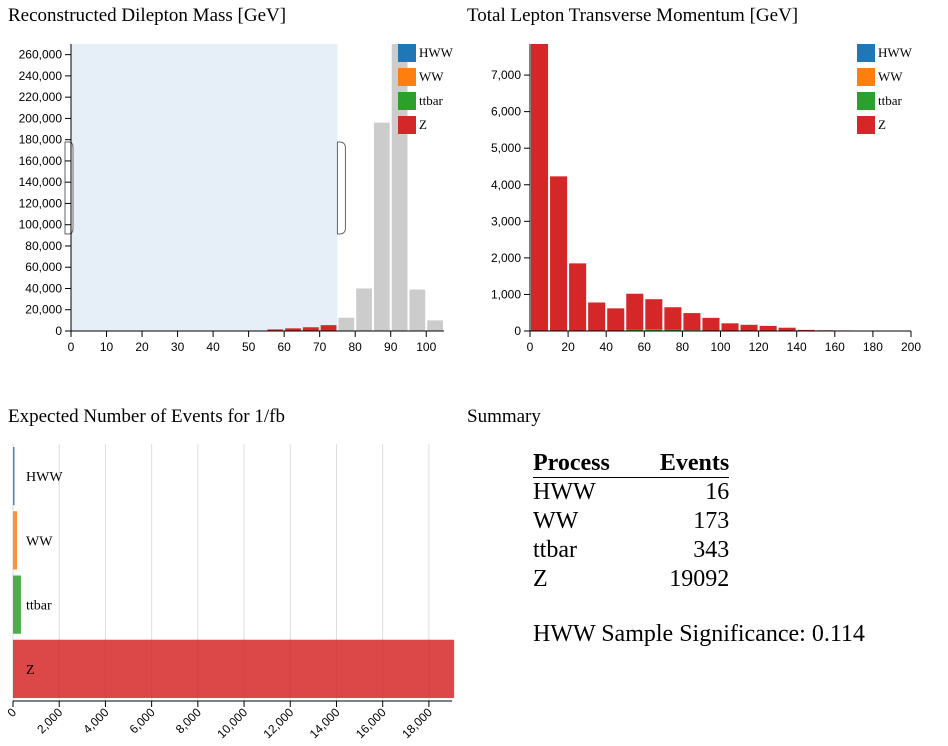 The image size is (948, 746). I want to click on y-tick-label: 260,000, so click(41, 55).